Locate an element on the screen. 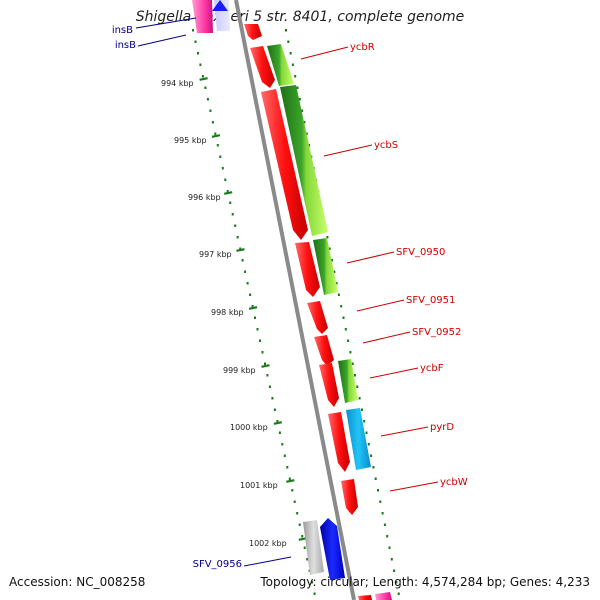  tick-label-1000: 1000 kbp is located at coordinates (249, 427).